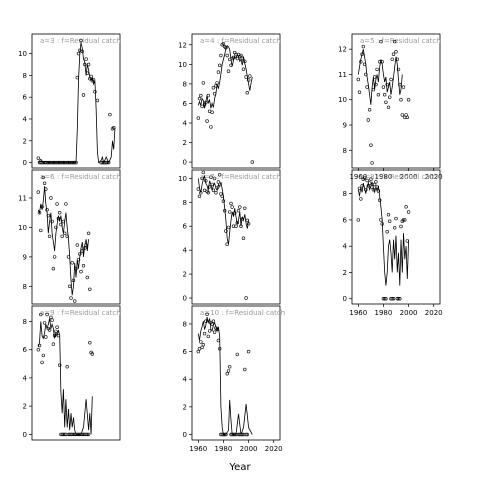 Image resolution: width=480 pixels, height=480 pixels. I want to click on panel-2: a=6 : f=Residual catch 8 9 10 11, so click(69, 237).